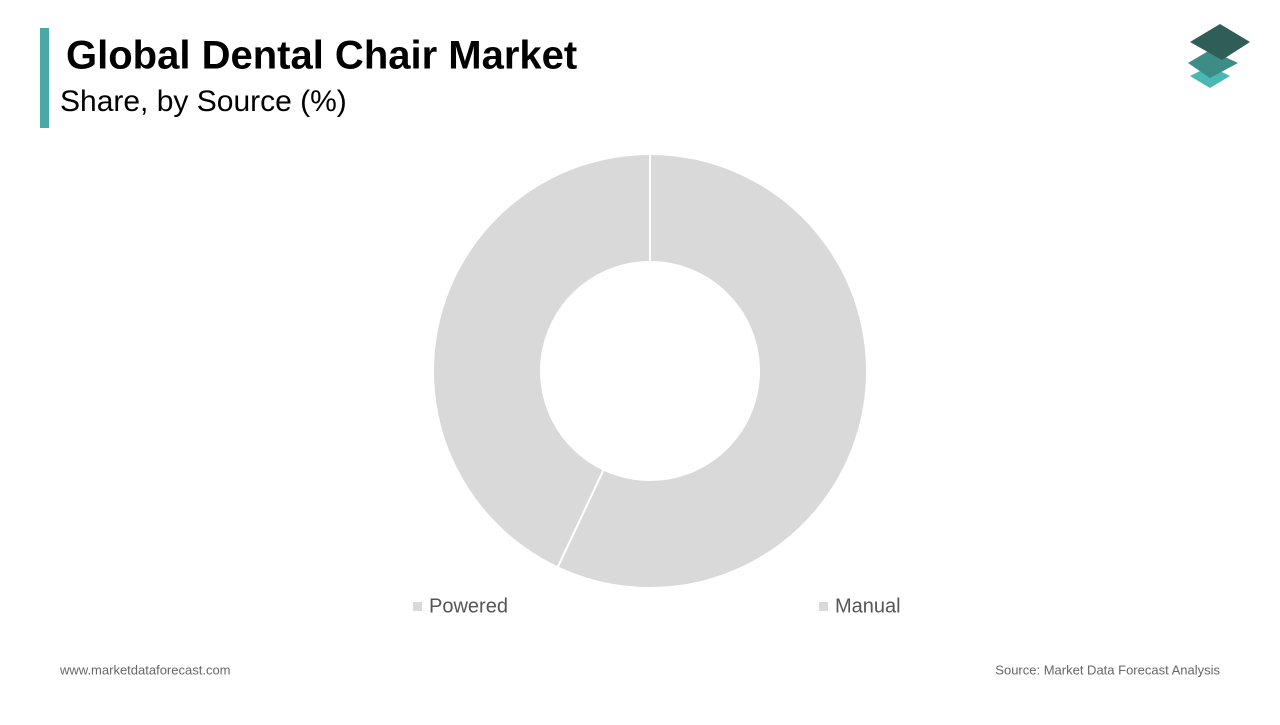 Image resolution: width=1280 pixels, height=725 pixels. What do you see at coordinates (203, 101) in the screenshot?
I see `chart-subtitle: Share, by Source (%)` at bounding box center [203, 101].